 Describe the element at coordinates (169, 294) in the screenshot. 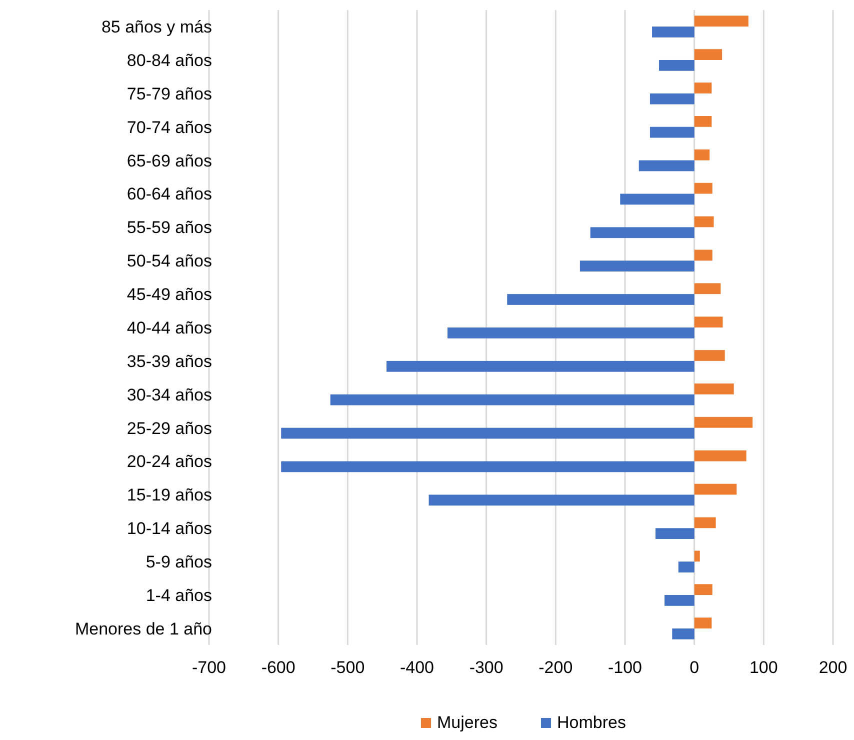

I see `y-tick-label: 45-49 años` at that location.